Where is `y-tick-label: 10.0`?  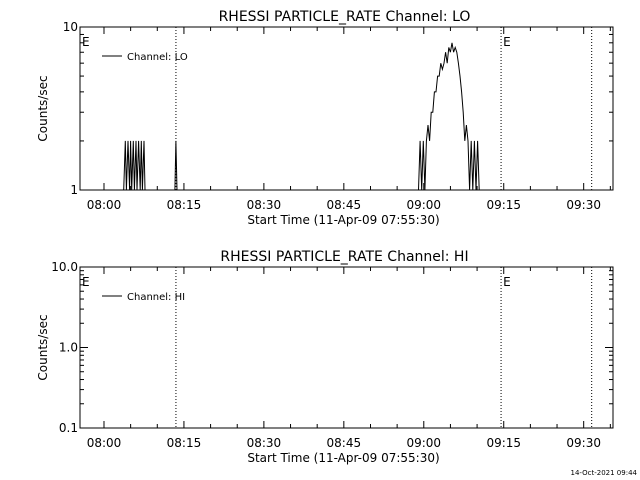
y-tick-label: 10.0 is located at coordinates (64, 267).